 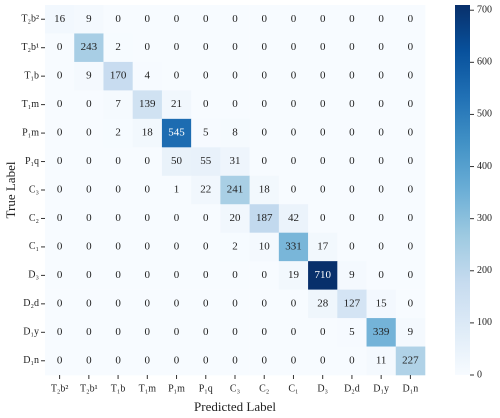 I want to click on cell-label: 19, so click(x=294, y=275).